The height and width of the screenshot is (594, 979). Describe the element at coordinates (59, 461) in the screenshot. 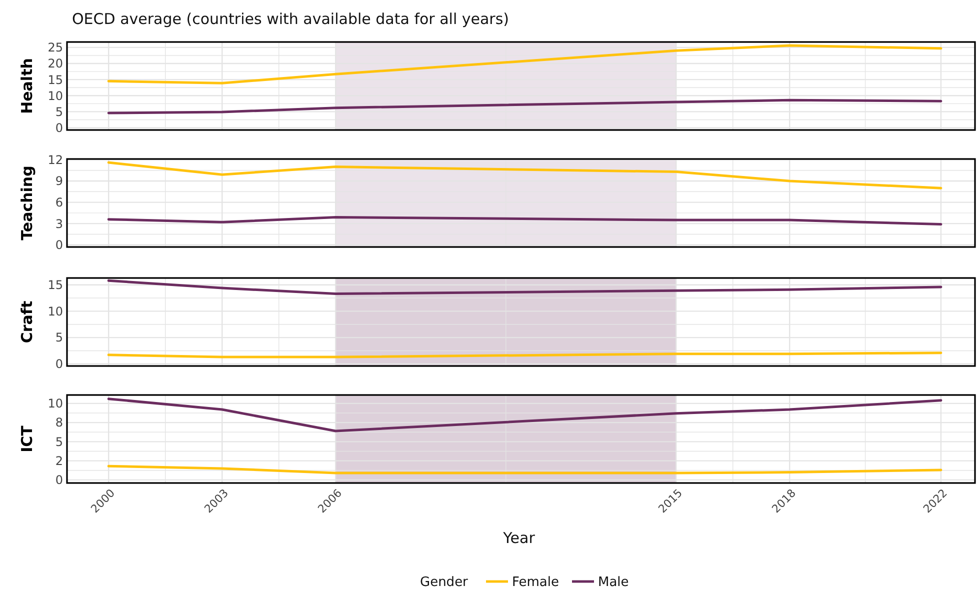

I see `y-tick-label: 2` at that location.